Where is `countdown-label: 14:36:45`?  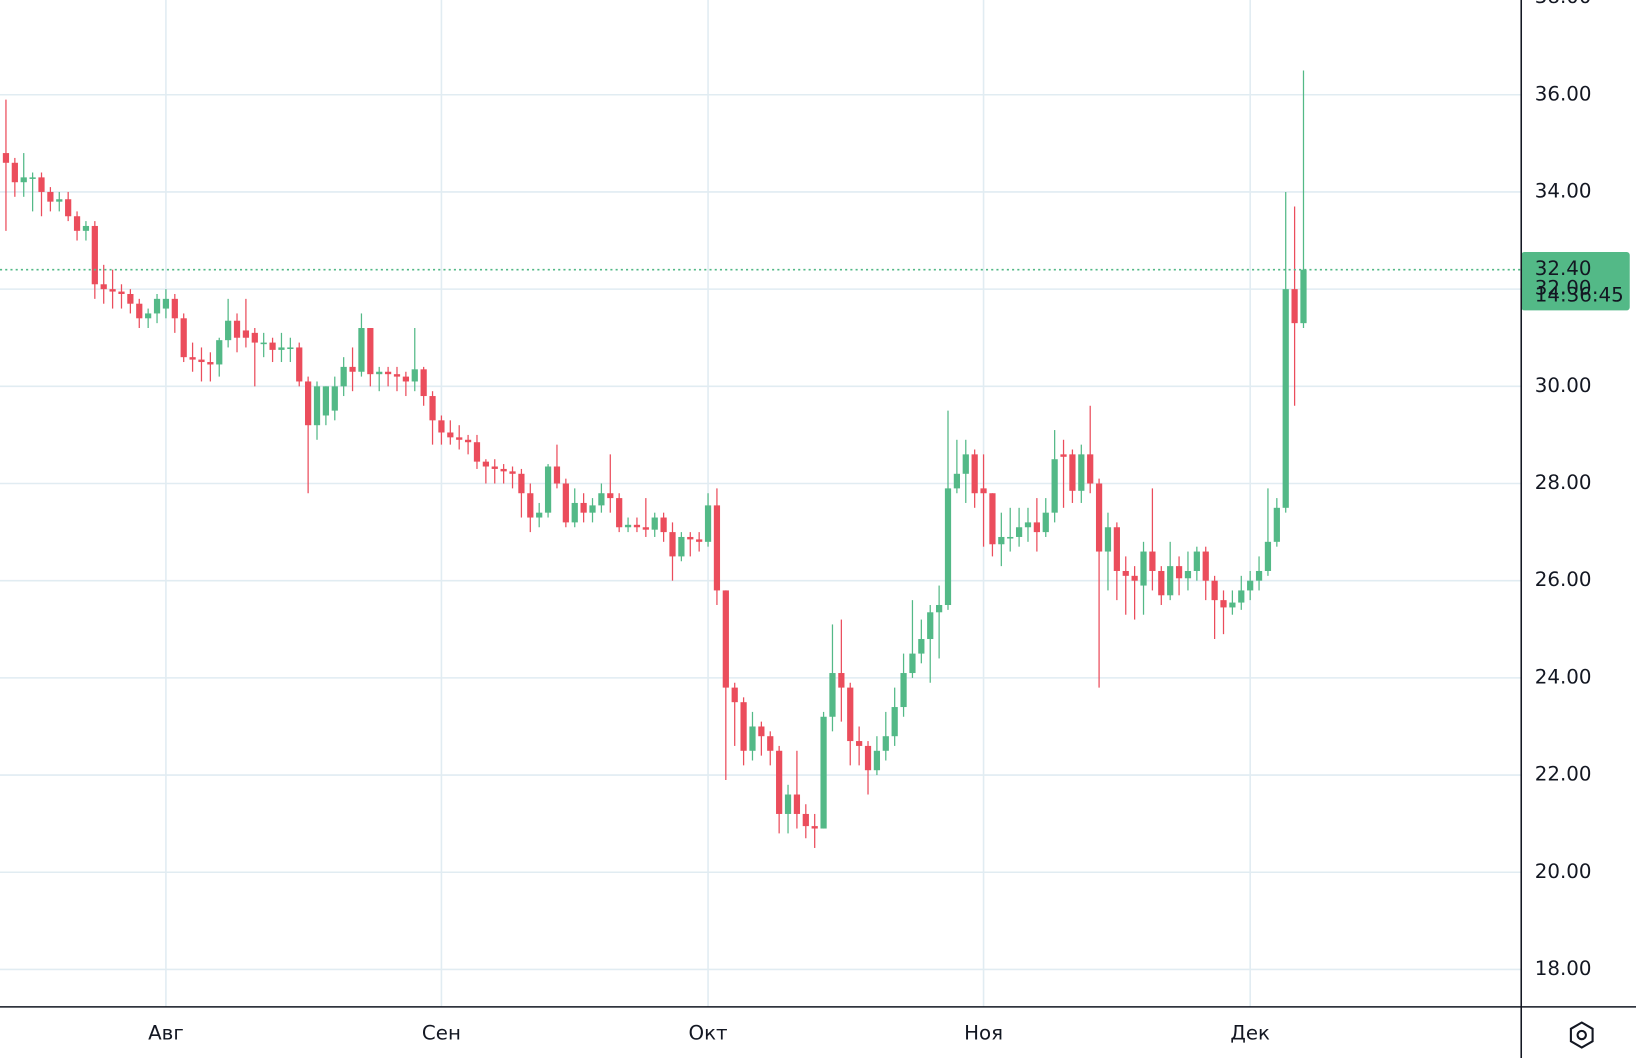 countdown-label: 14:36:45 is located at coordinates (1579, 294).